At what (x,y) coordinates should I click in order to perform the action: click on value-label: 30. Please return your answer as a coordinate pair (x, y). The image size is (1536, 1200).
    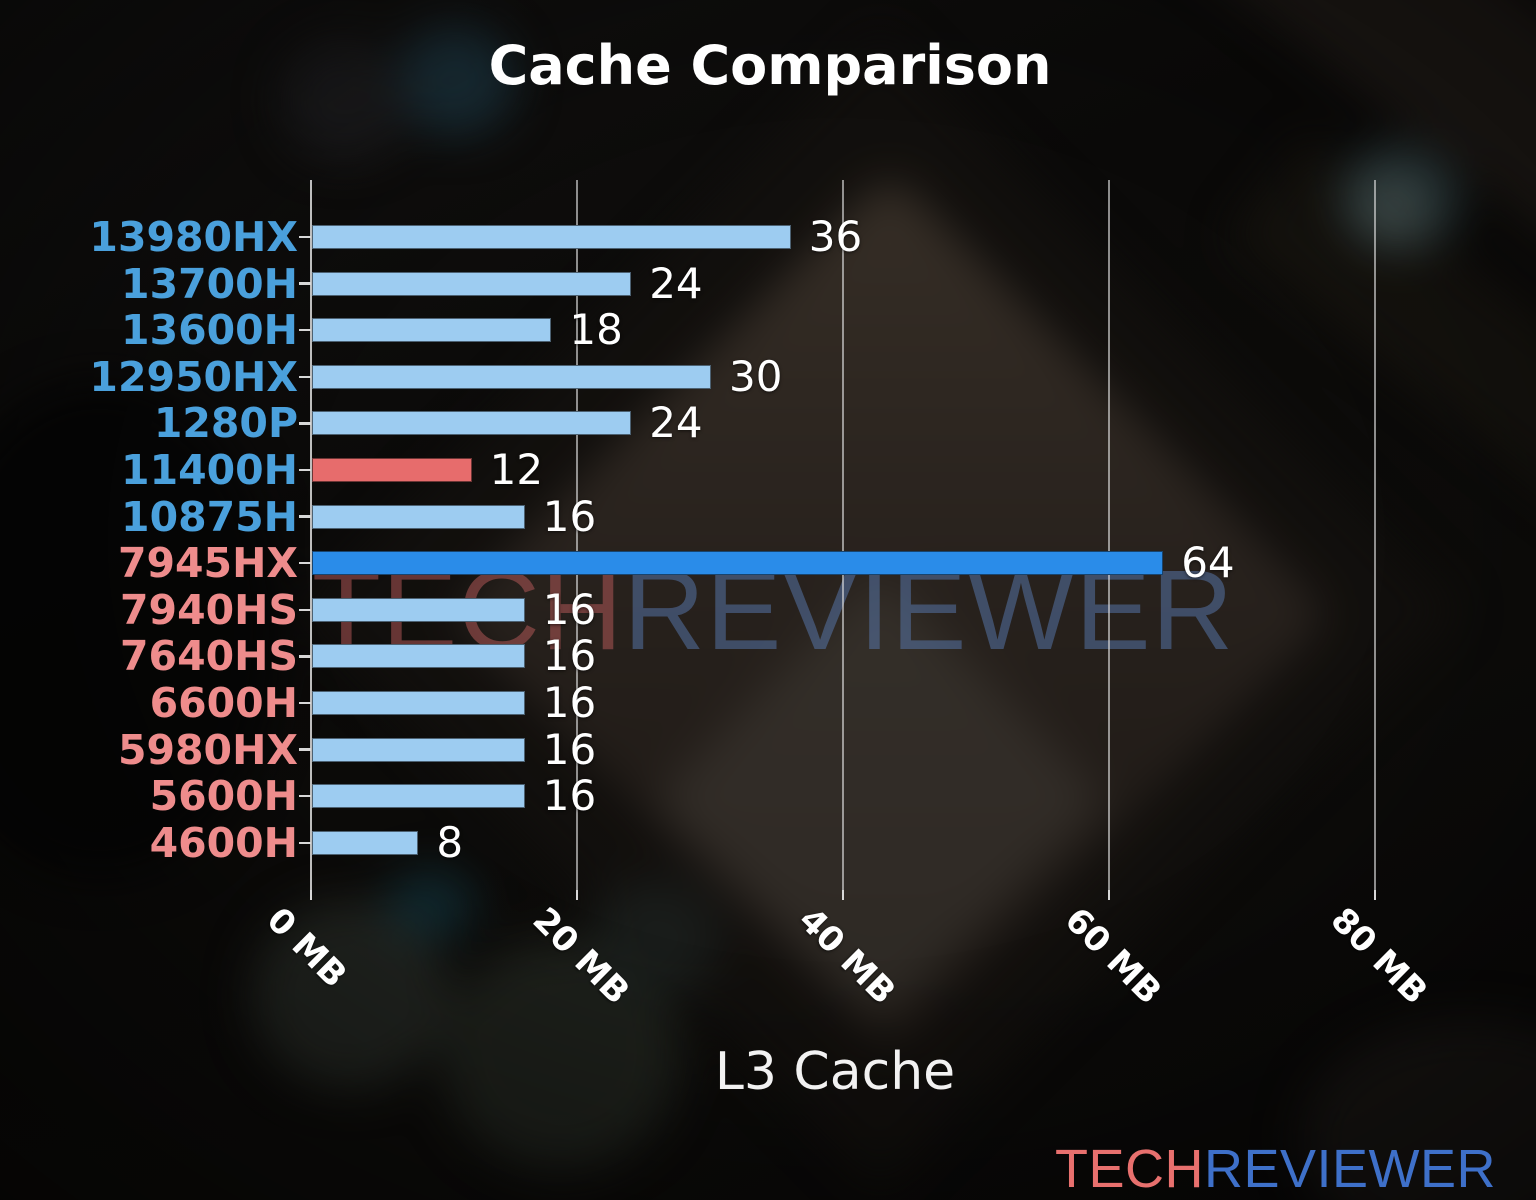
    Looking at the image, I should click on (756, 376).